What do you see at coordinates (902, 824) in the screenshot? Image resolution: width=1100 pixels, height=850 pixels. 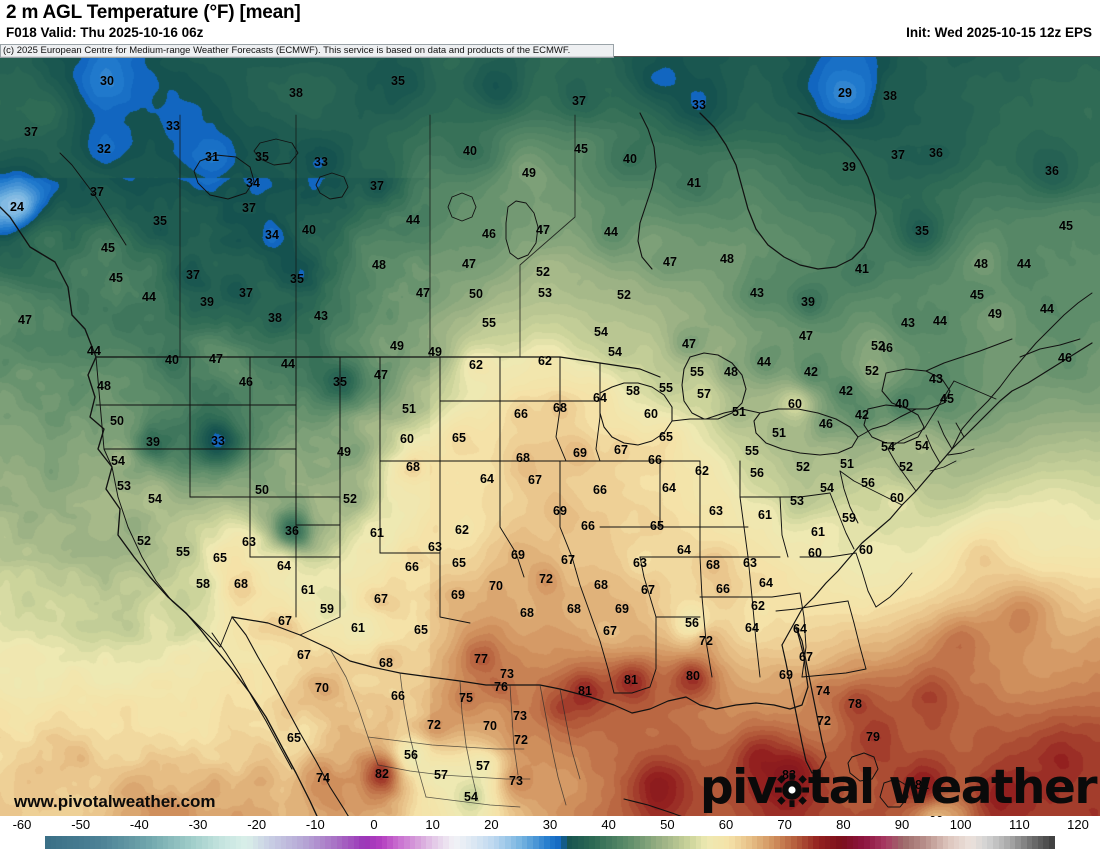 I see `colorbar-tick: 90` at bounding box center [902, 824].